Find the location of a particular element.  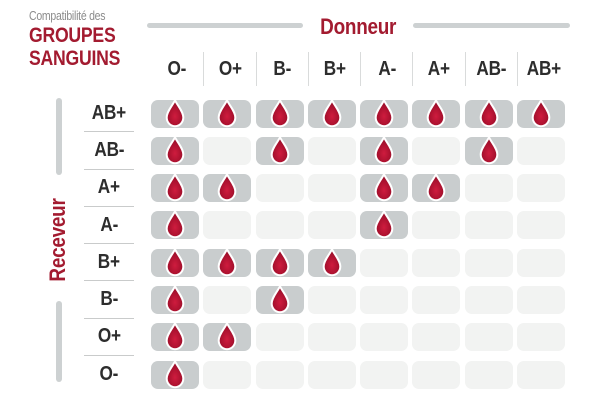

receiver-row-header-label: O- is located at coordinates (109, 374).